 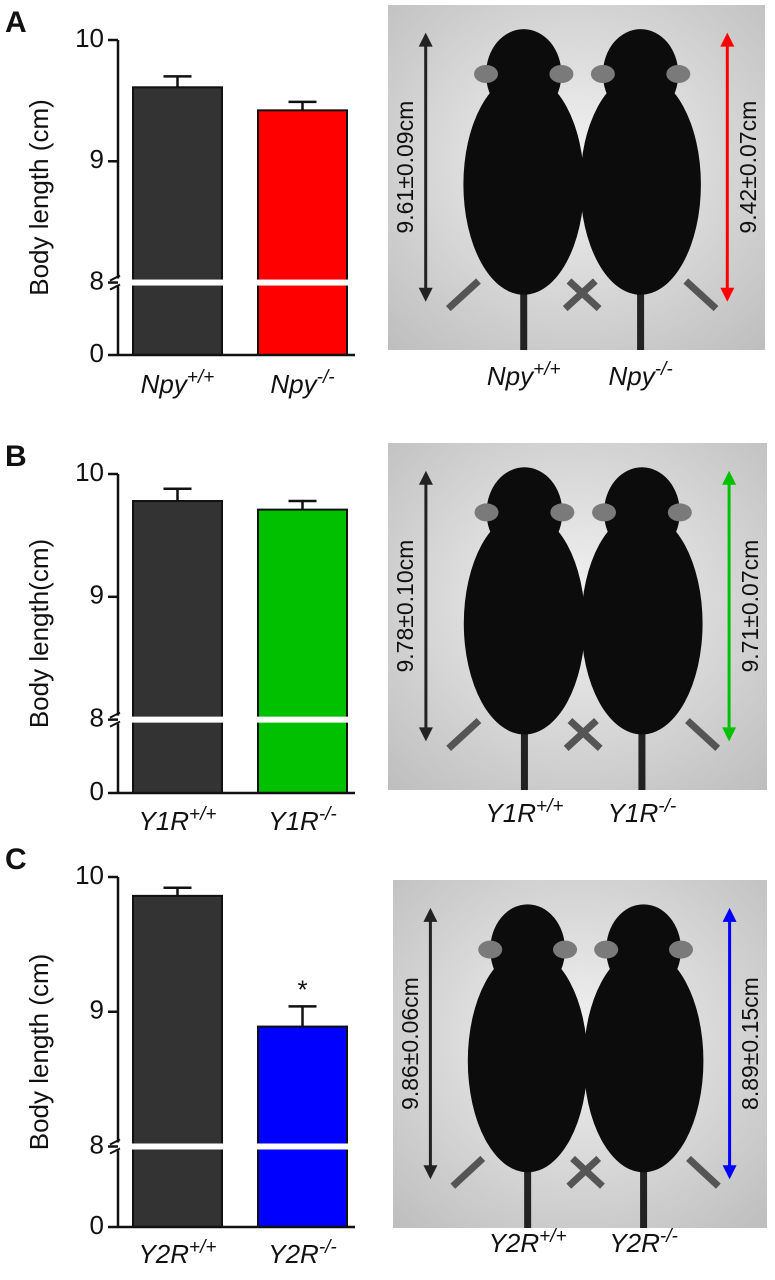 What do you see at coordinates (39, 633) in the screenshot?
I see `y-axis-label: Body length(cm)` at bounding box center [39, 633].